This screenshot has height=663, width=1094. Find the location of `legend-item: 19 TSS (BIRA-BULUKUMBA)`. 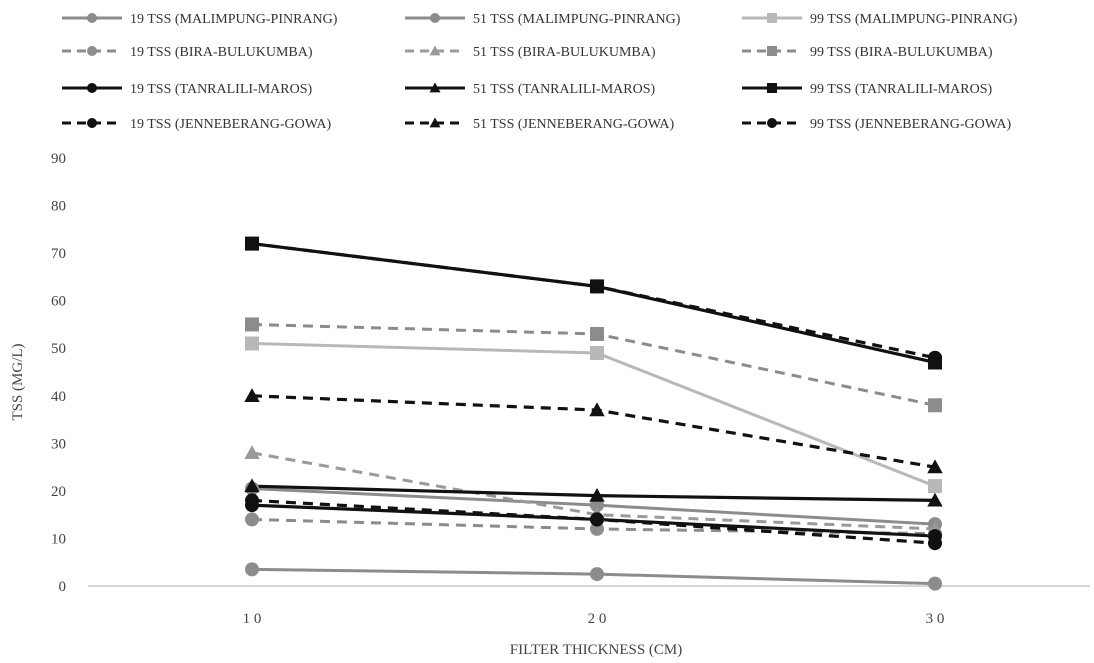

legend-item: 19 TSS (BIRA-BULUKUMBA) is located at coordinates (187, 52).